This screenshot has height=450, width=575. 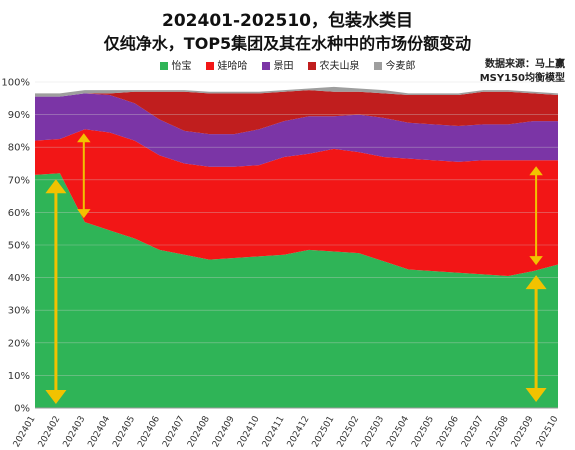 What do you see at coordinates (15, 83) in the screenshot?
I see `y-tick-label: 100%` at bounding box center [15, 83].